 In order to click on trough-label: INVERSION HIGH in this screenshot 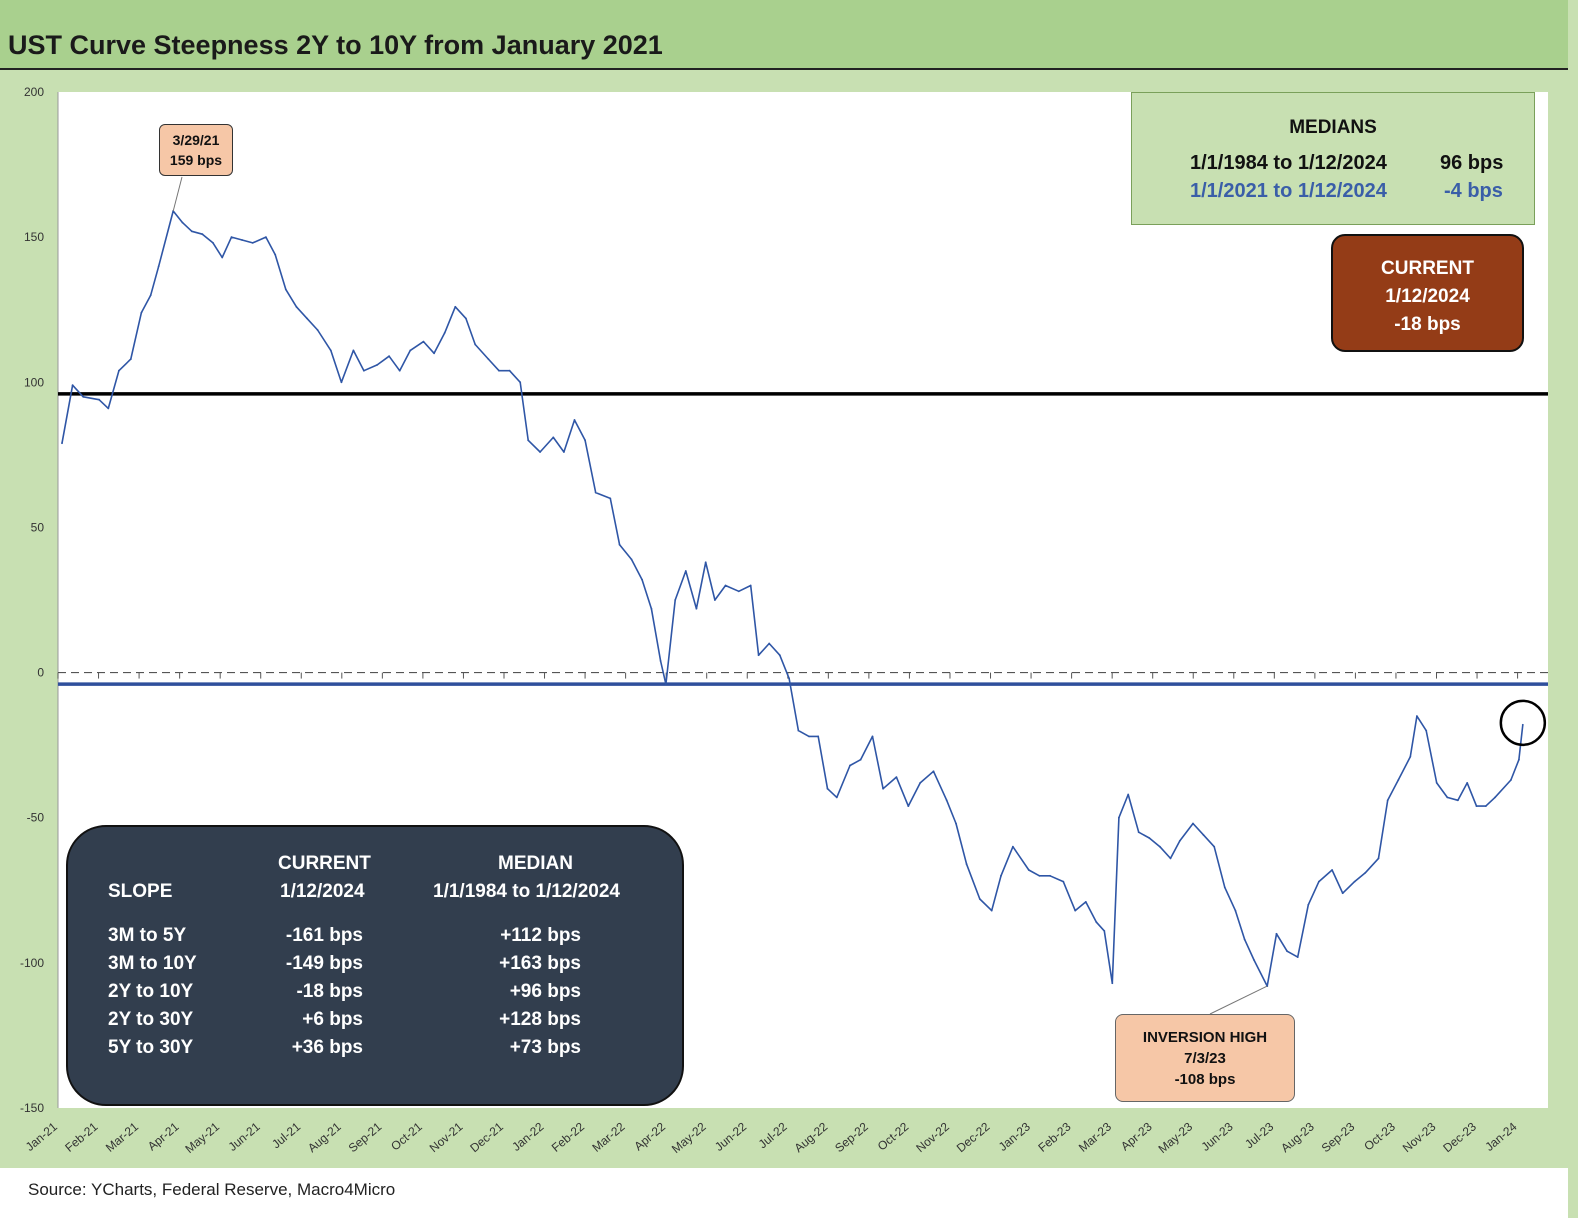, I will do `click(1205, 1037)`.